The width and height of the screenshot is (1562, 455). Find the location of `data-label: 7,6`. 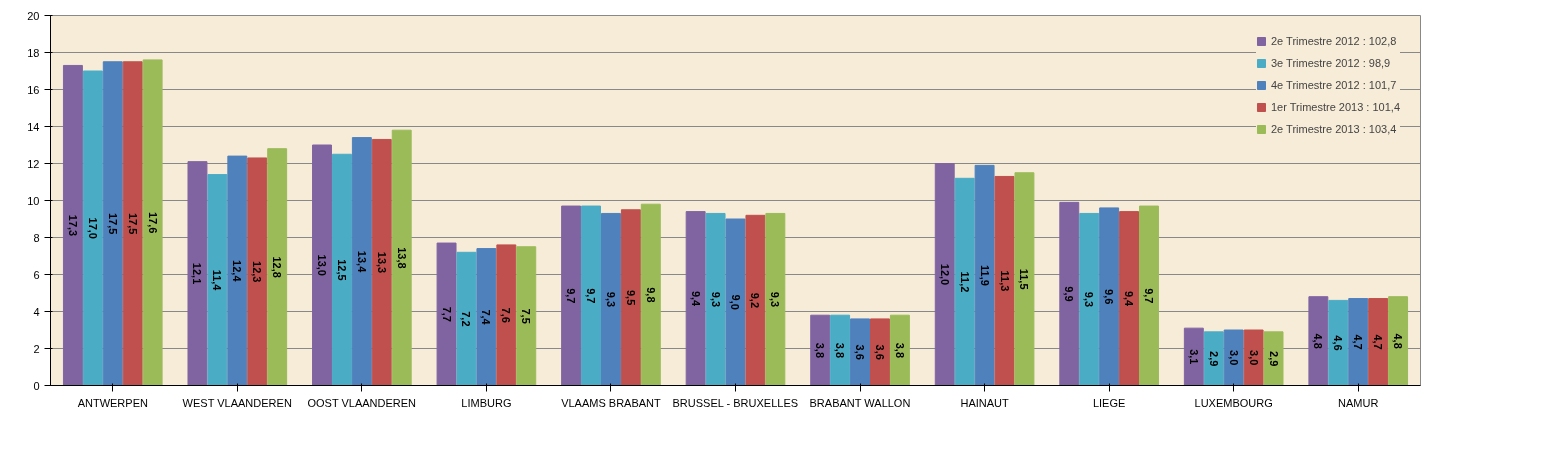

data-label: 7,6 is located at coordinates (506, 315).